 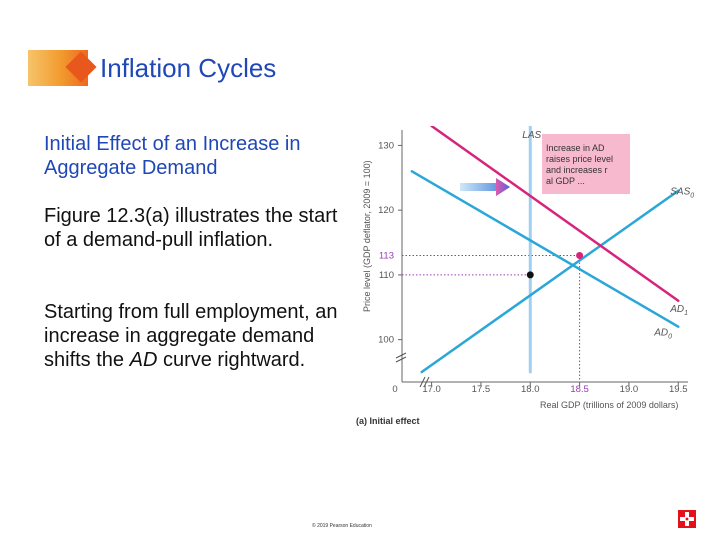 I want to click on chart-caption: (a) Initial effect, so click(x=388, y=421).